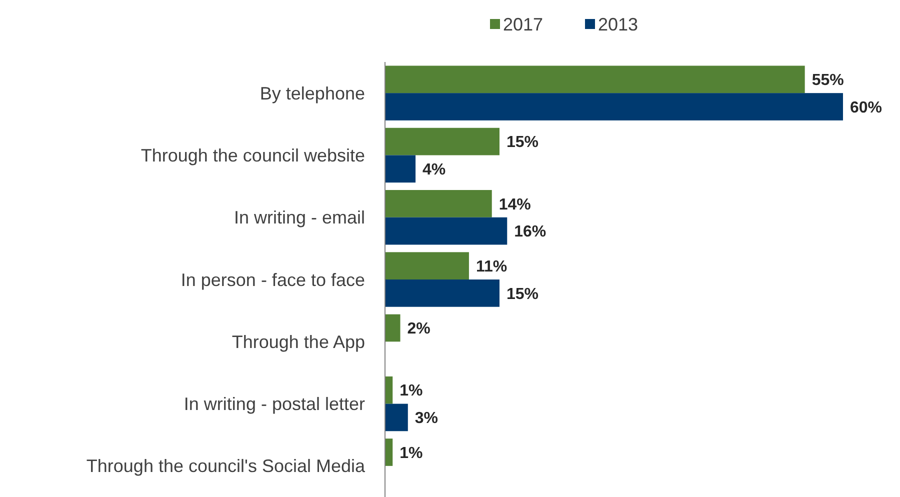  I want to click on data-label: 3%, so click(426, 419).